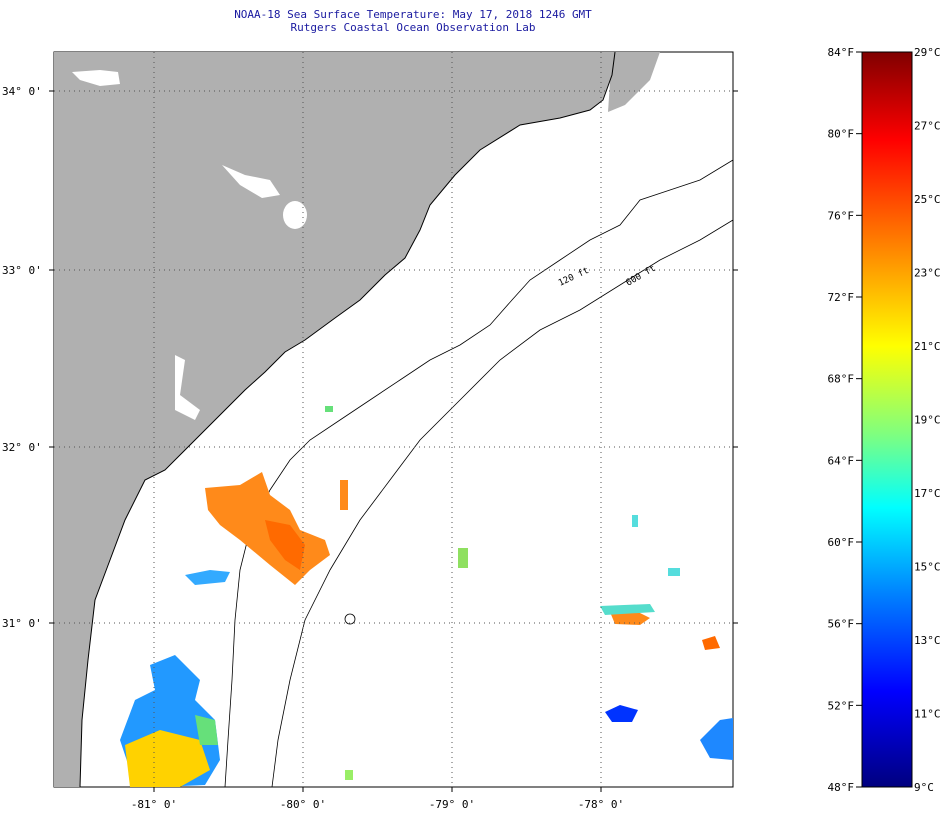 Image resolution: width=944 pixels, height=817 pixels. What do you see at coordinates (22, 447) in the screenshot?
I see `lat-label: 32° 0'` at bounding box center [22, 447].